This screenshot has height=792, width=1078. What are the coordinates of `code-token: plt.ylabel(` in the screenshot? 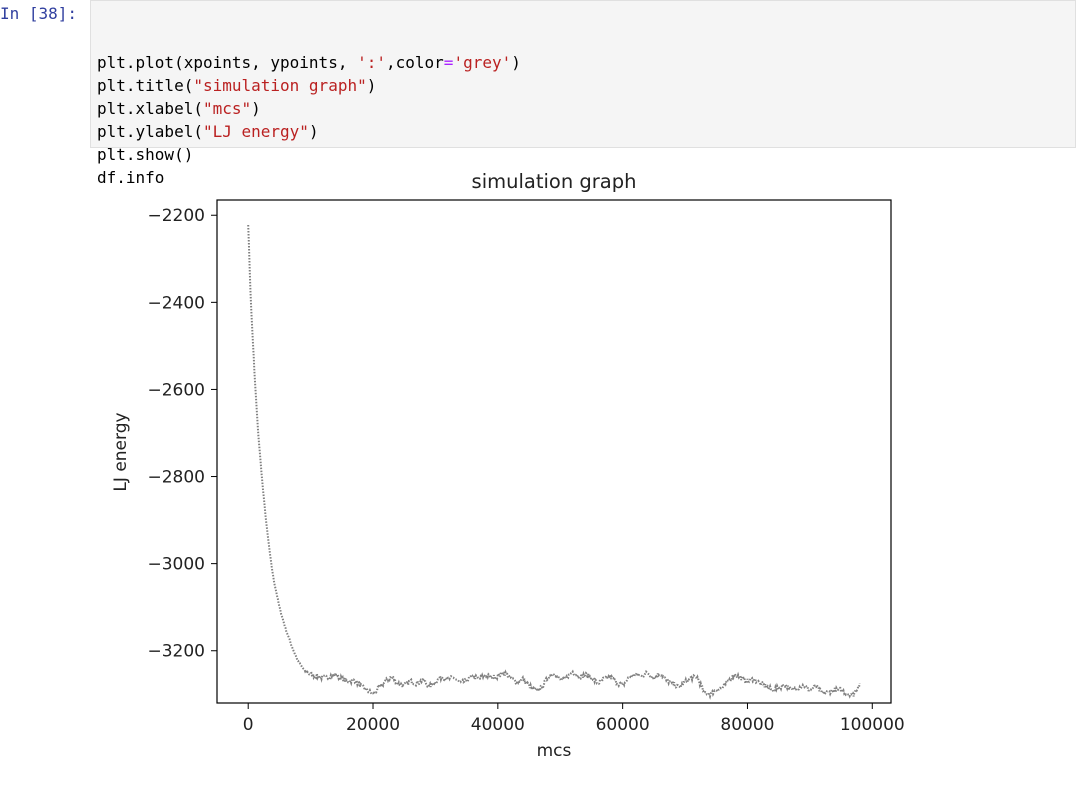 It's located at (150, 131).